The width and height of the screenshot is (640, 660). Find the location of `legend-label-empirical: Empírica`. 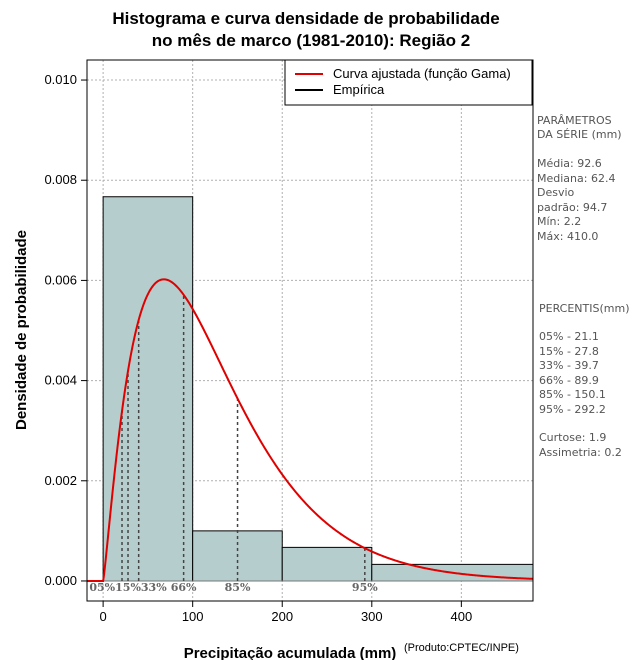

legend-label-empirical: Empírica is located at coordinates (359, 89).